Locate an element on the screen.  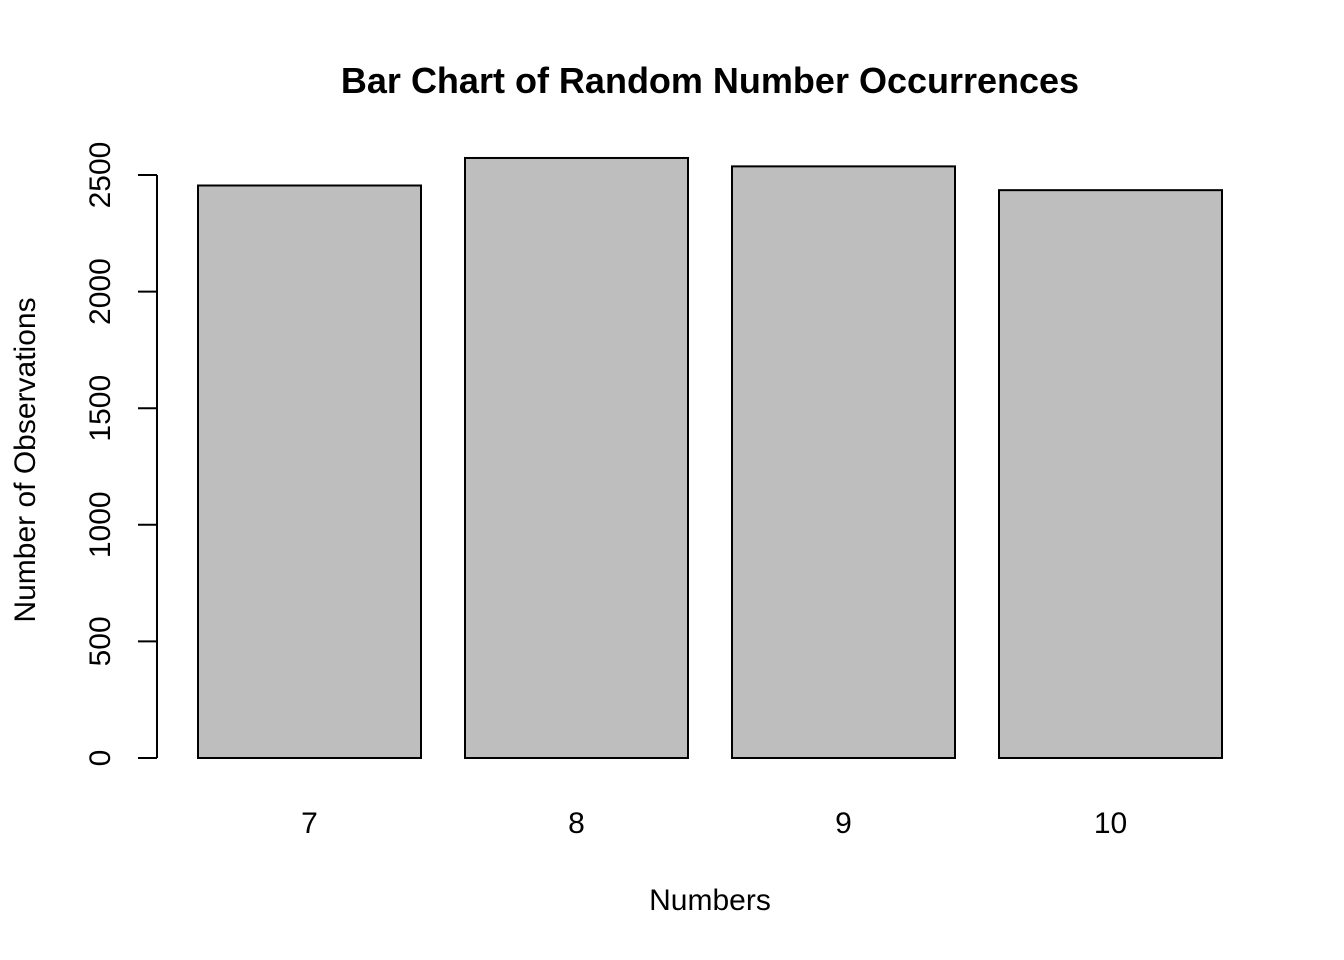
x-tick-labels: 7 8 9 10 is located at coordinates (714, 823).